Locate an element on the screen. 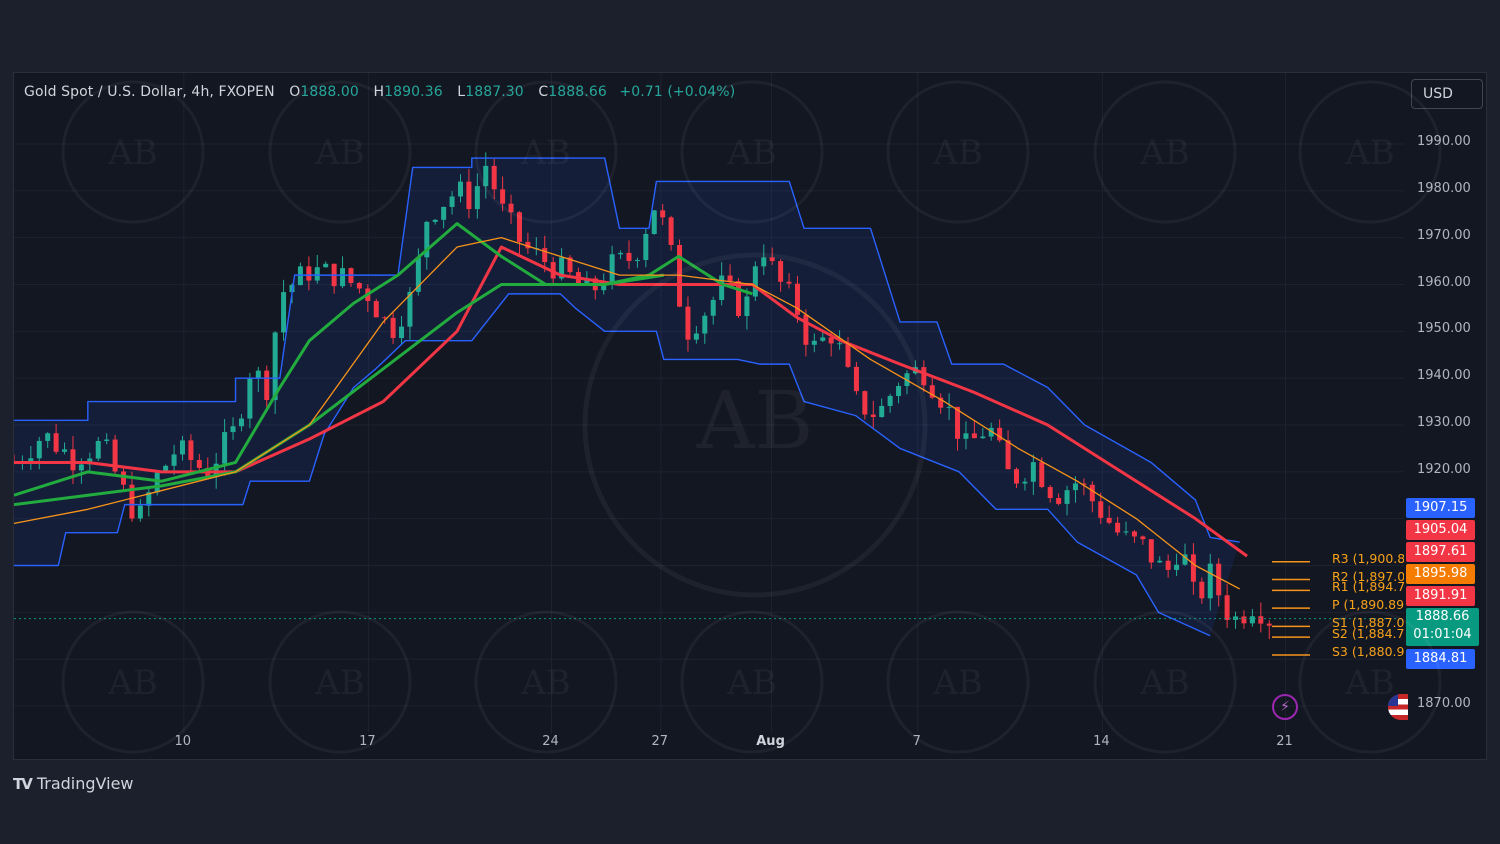 This screenshot has height=844, width=1500. pivot-label: R2 (1,897.0 is located at coordinates (1368, 576).